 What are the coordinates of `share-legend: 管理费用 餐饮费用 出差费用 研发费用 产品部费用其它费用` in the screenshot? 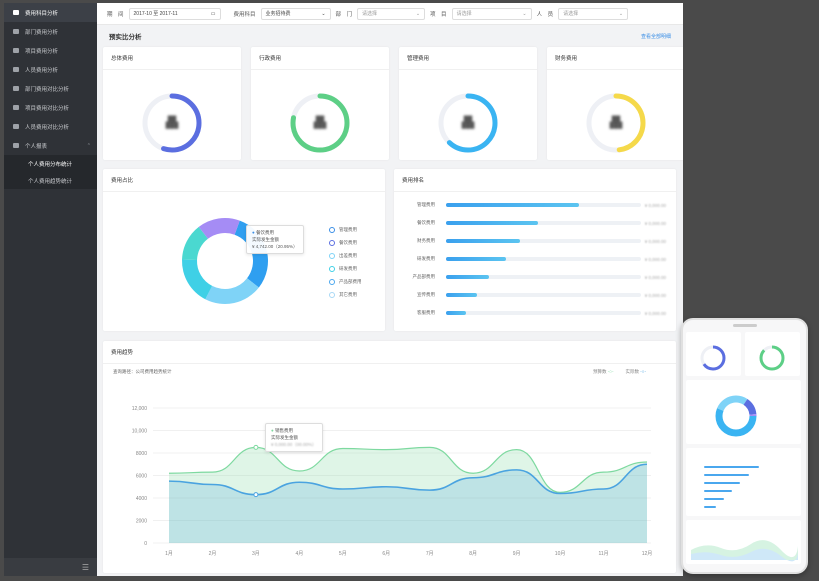 It's located at (345, 262).